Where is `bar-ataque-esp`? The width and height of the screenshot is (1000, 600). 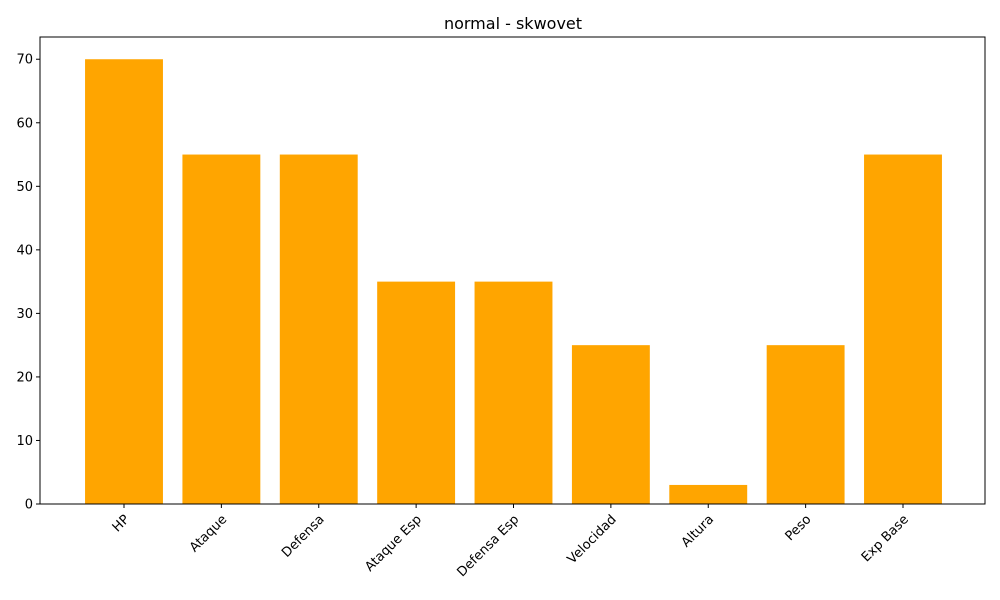
bar-ataque-esp is located at coordinates (416, 392).